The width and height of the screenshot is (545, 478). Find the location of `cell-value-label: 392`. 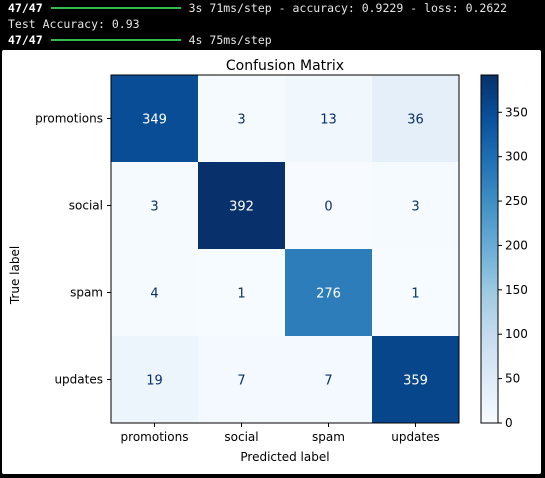

cell-value-label: 392 is located at coordinates (241, 207).